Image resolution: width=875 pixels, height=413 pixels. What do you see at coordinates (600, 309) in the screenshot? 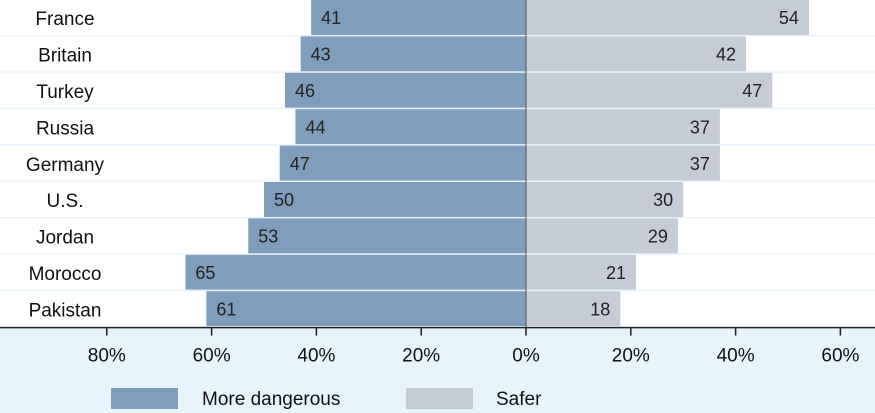
I see `value-label-safer: 18` at bounding box center [600, 309].